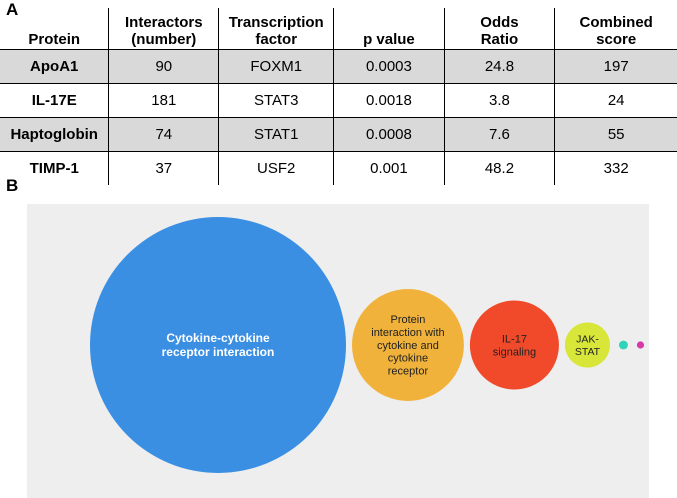  What do you see at coordinates (615, 168) in the screenshot?
I see `cell-combined-score: 332` at bounding box center [615, 168].